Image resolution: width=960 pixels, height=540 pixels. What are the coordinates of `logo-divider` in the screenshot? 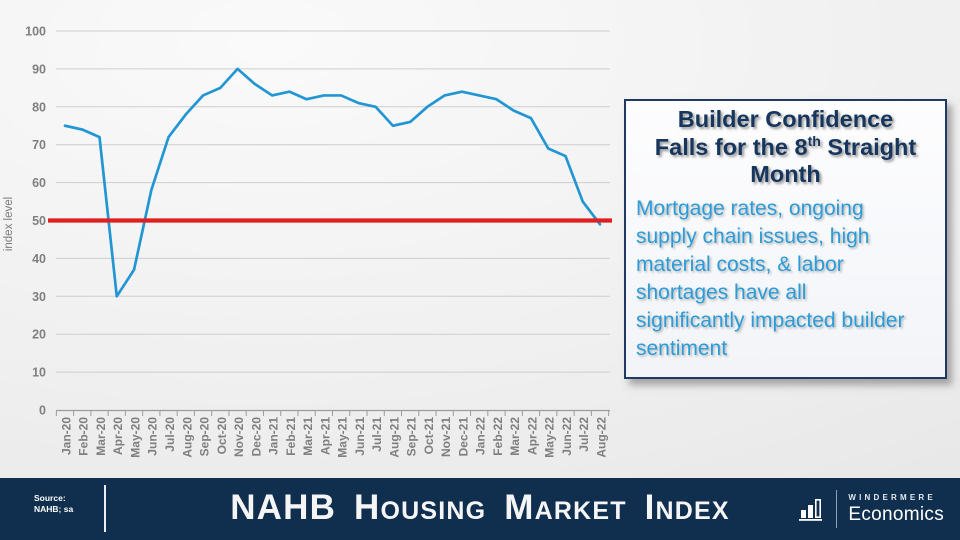 It's located at (837, 509).